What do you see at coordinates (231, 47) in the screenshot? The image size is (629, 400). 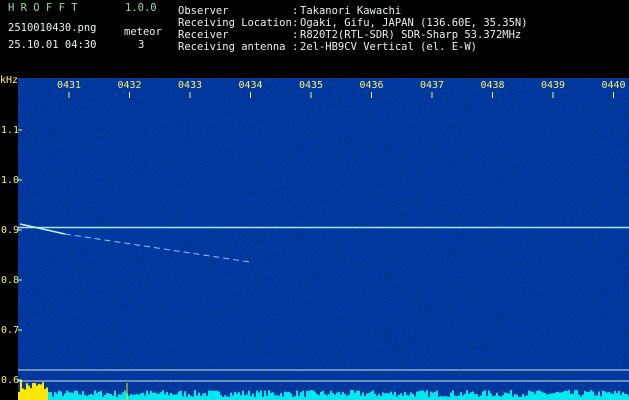 I see `station-label: Receiving antenna` at bounding box center [231, 47].